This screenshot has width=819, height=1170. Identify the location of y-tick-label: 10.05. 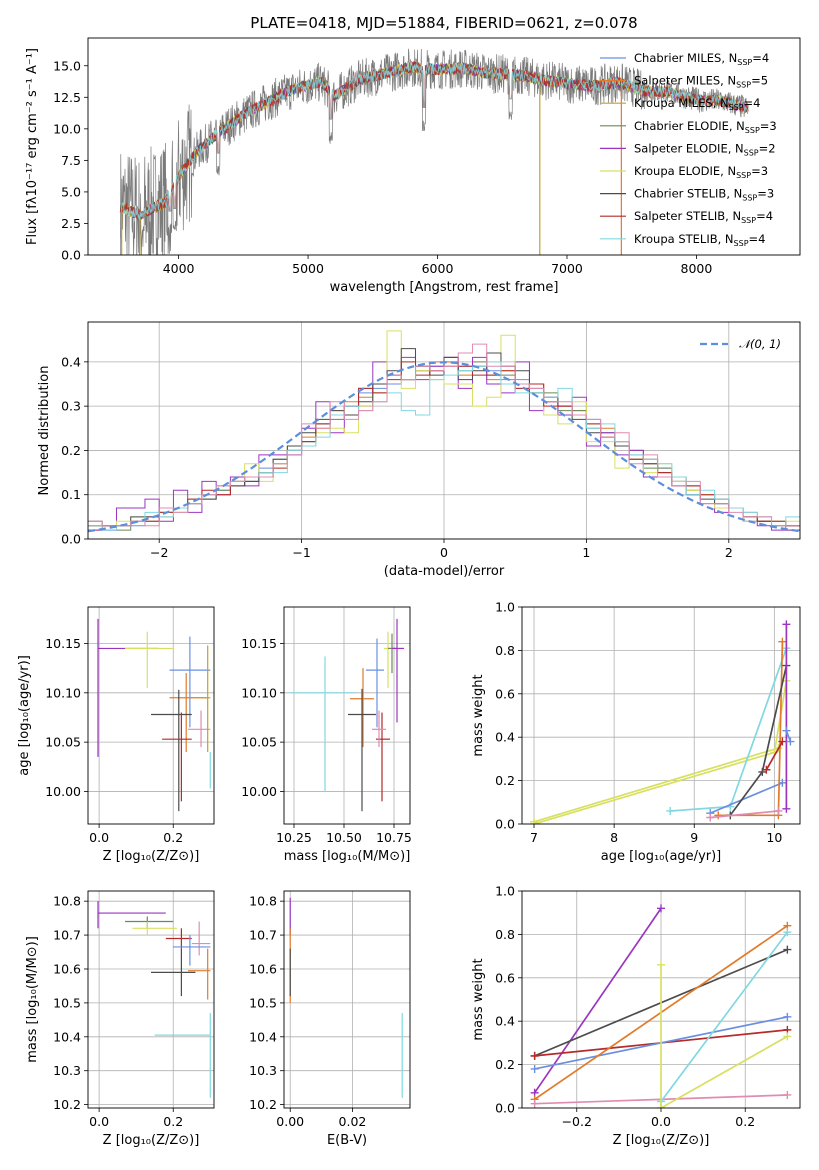
(63, 742).